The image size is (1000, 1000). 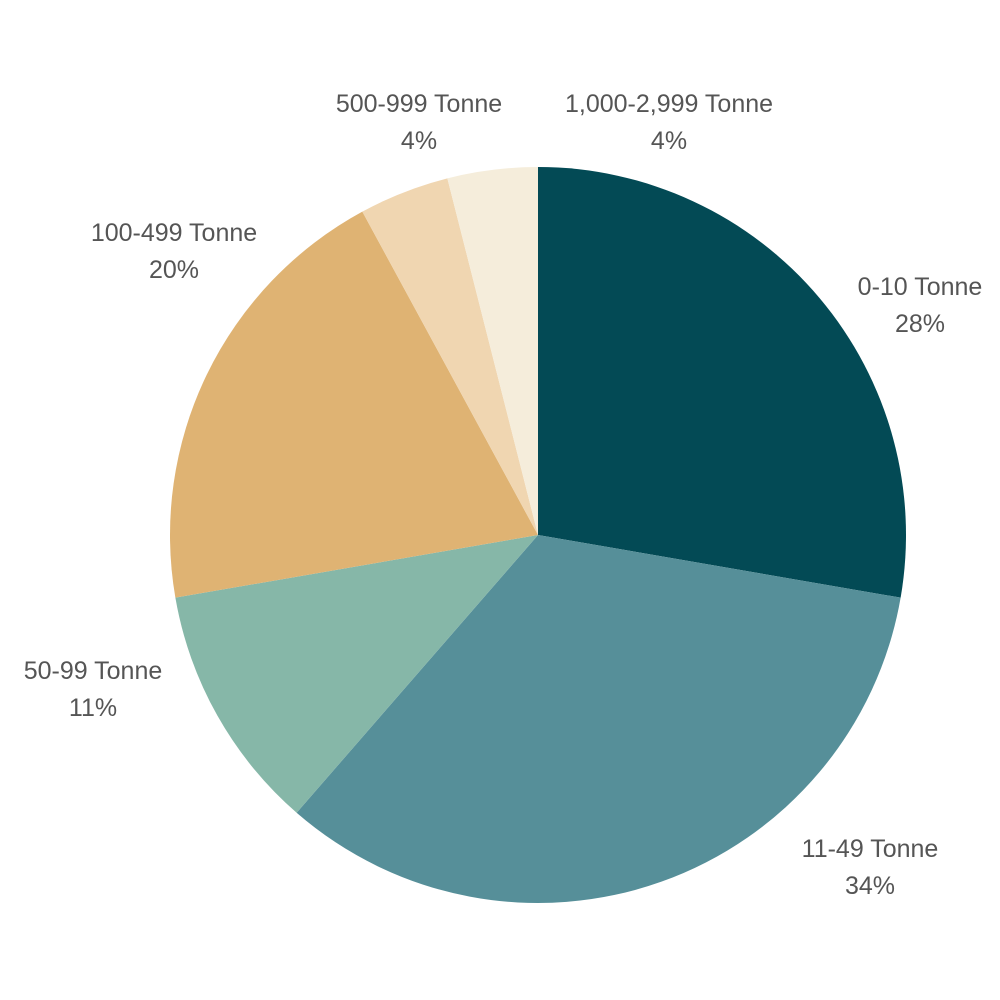 What do you see at coordinates (93, 708) in the screenshot?
I see `slice-percent-label: 11%` at bounding box center [93, 708].